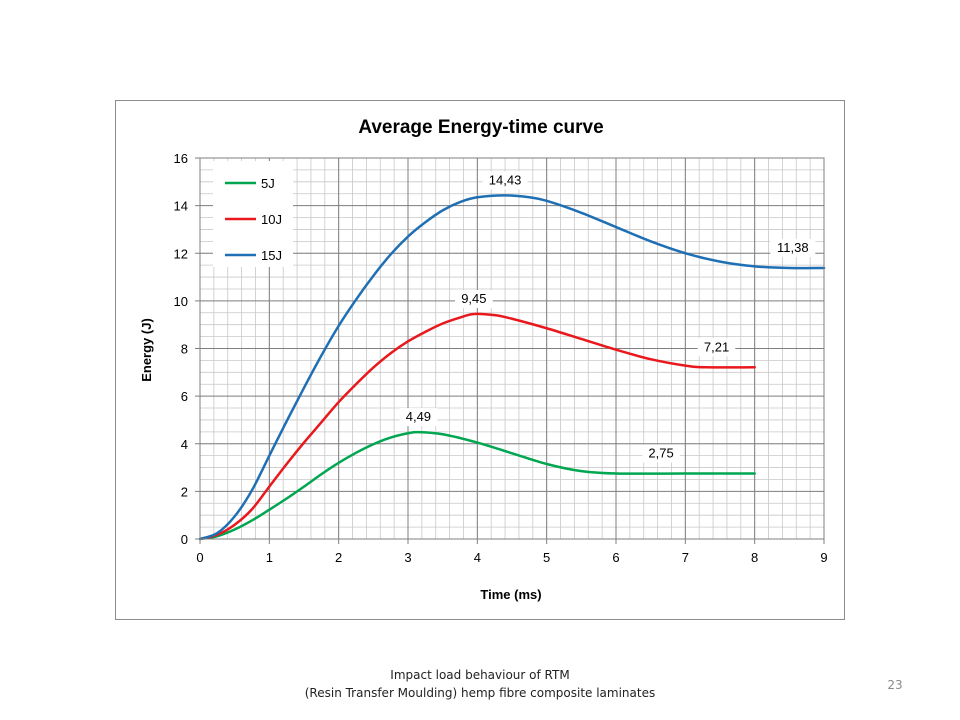  What do you see at coordinates (184, 444) in the screenshot?
I see `y-tick-label: 4` at bounding box center [184, 444].